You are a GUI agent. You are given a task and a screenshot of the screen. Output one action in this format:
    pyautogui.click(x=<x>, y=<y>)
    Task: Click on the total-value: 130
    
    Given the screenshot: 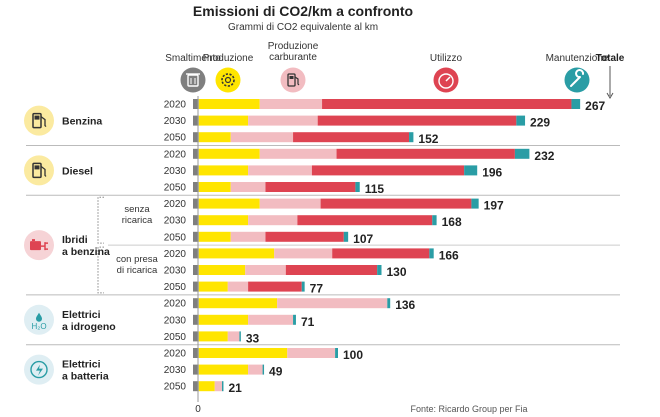 What is the action you would take?
    pyautogui.click(x=397, y=272)
    